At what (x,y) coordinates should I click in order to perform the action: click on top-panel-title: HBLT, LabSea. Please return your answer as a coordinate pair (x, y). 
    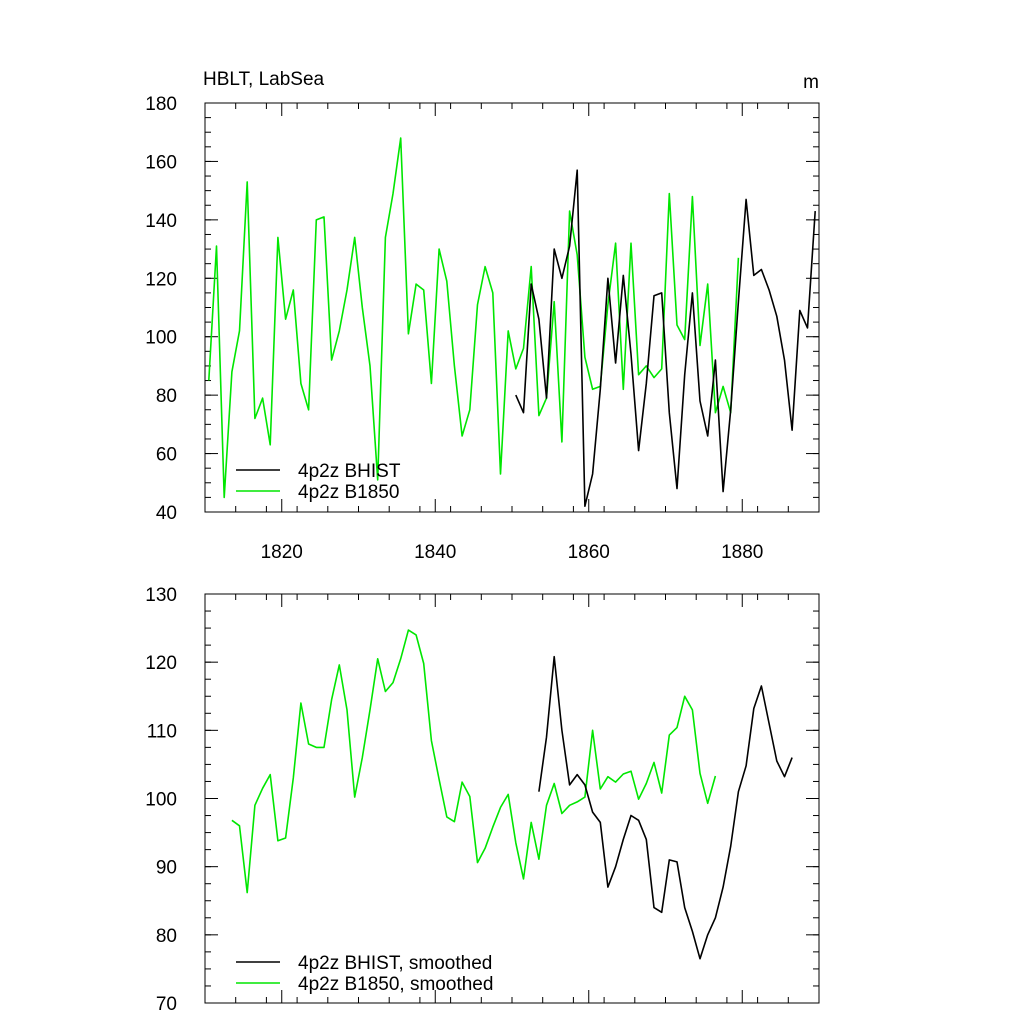
    Looking at the image, I should click on (264, 79).